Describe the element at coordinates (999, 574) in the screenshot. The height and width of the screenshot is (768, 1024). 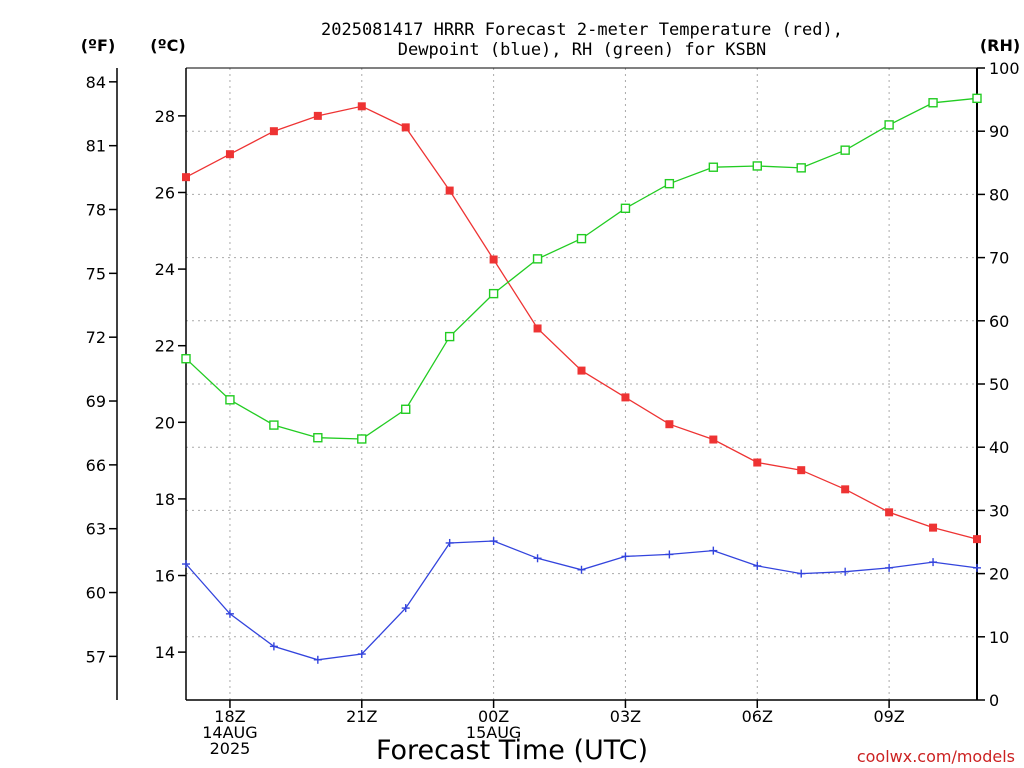
I see `y-tick-label-rh: 20` at that location.